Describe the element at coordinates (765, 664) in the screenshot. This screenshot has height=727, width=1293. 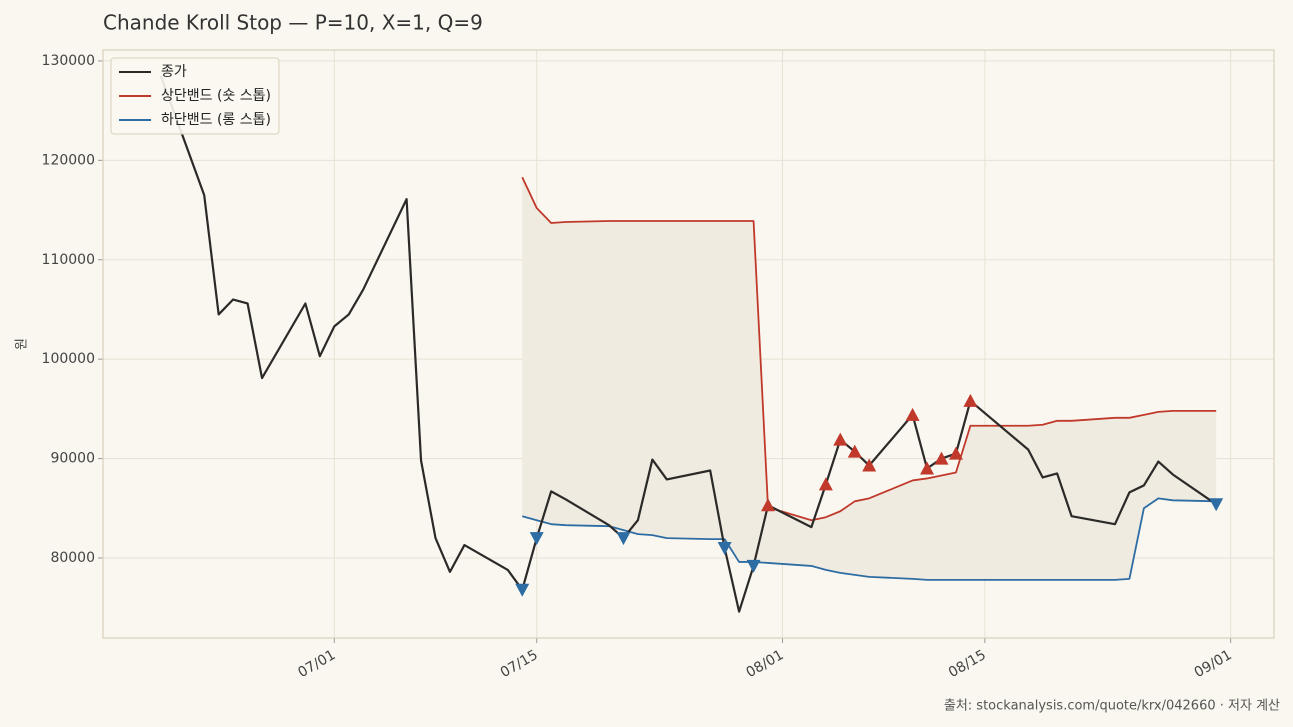
I see `x-tick-label: 08/01` at that location.